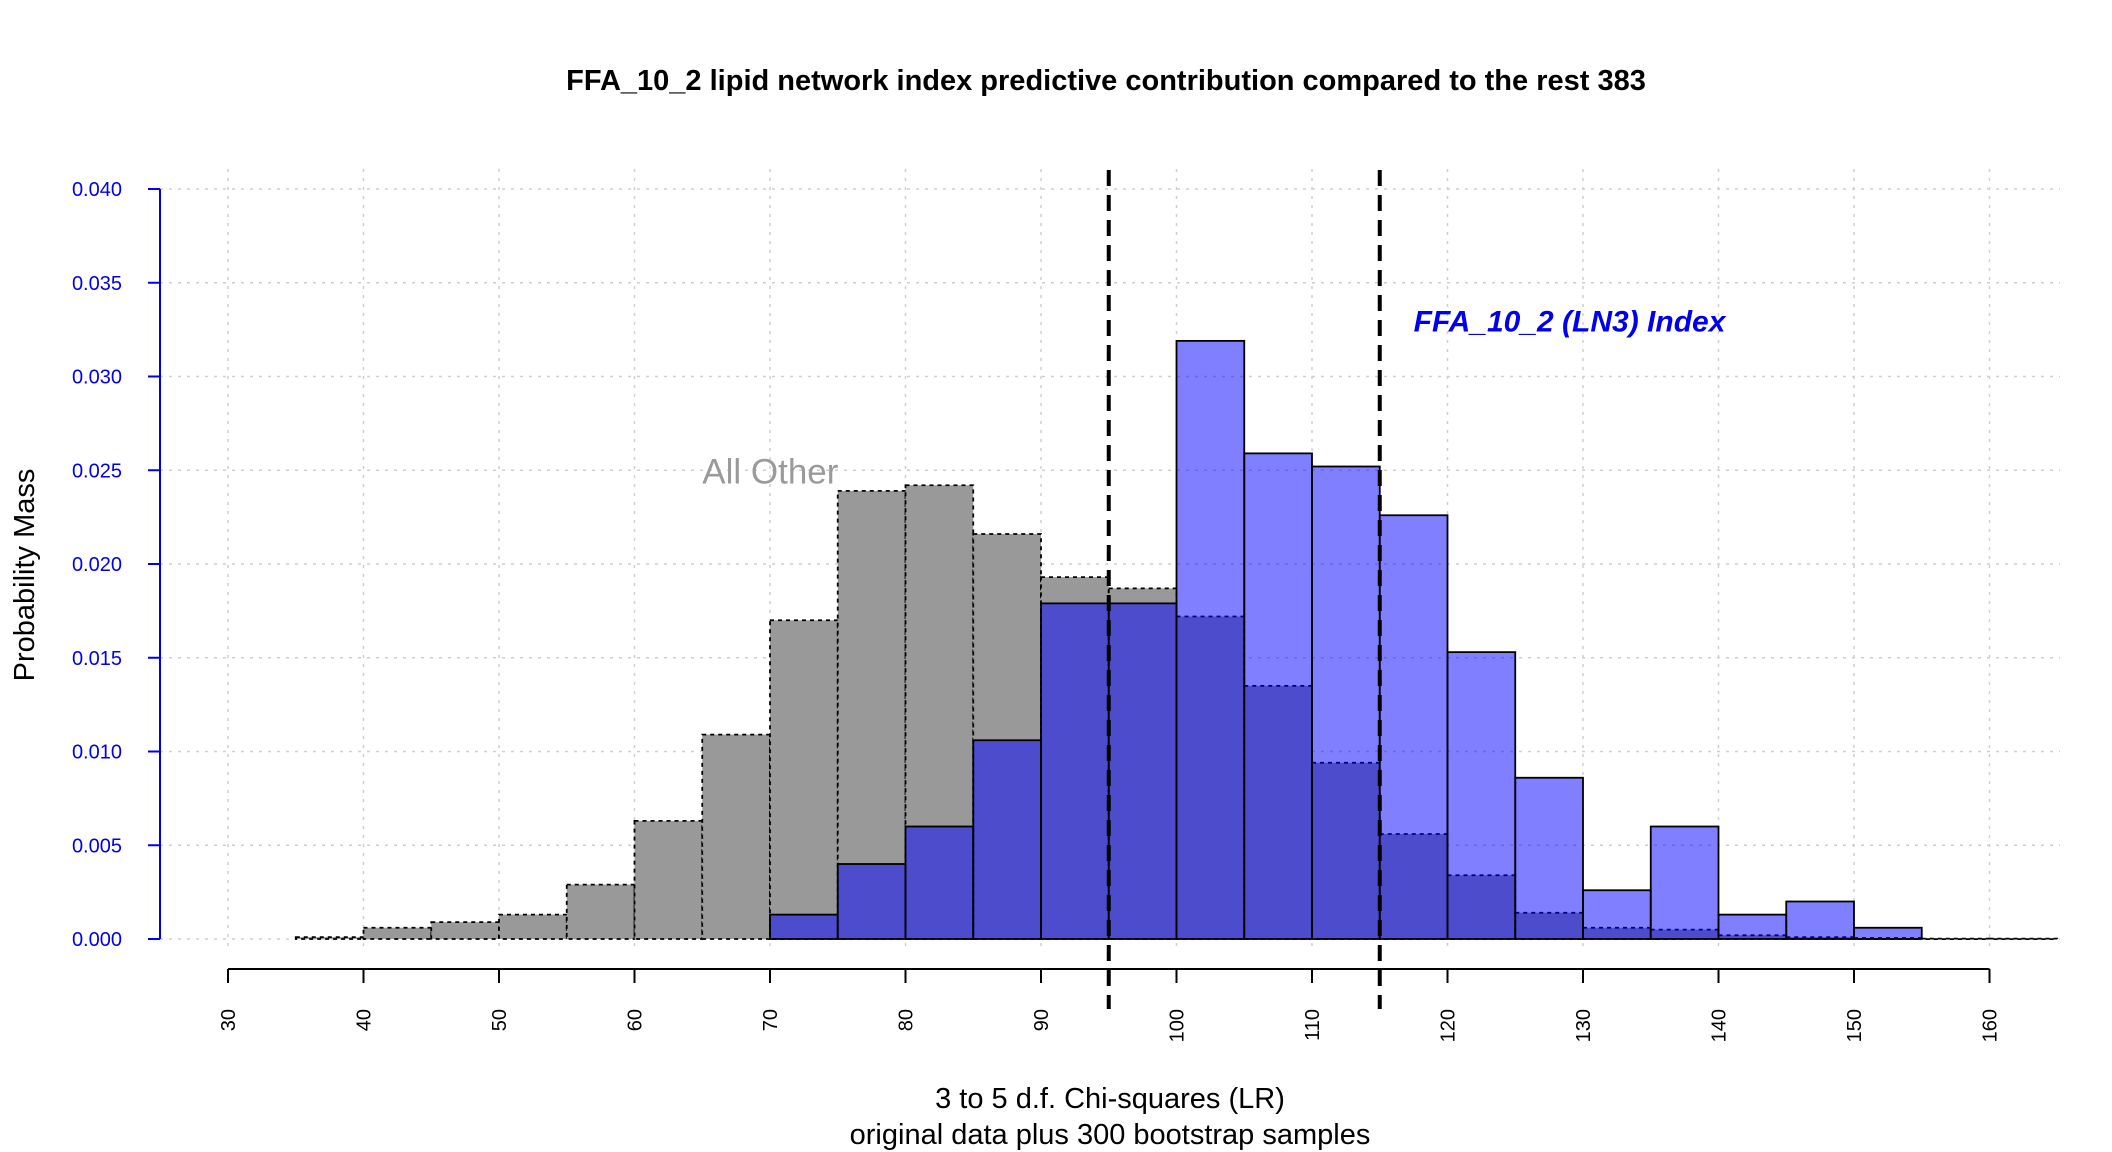 The height and width of the screenshot is (1152, 2112). I want to click on x-tick-label: 160, so click(1991, 1025).